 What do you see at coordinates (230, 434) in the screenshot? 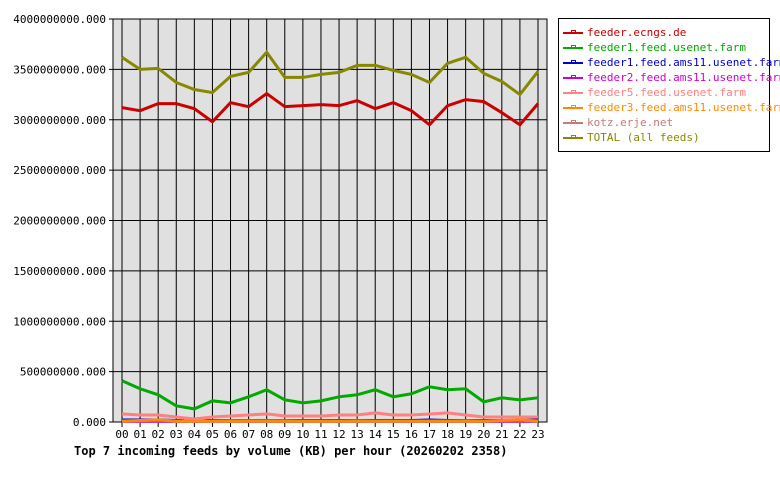
I see `x-tick-label: 06` at bounding box center [230, 434].